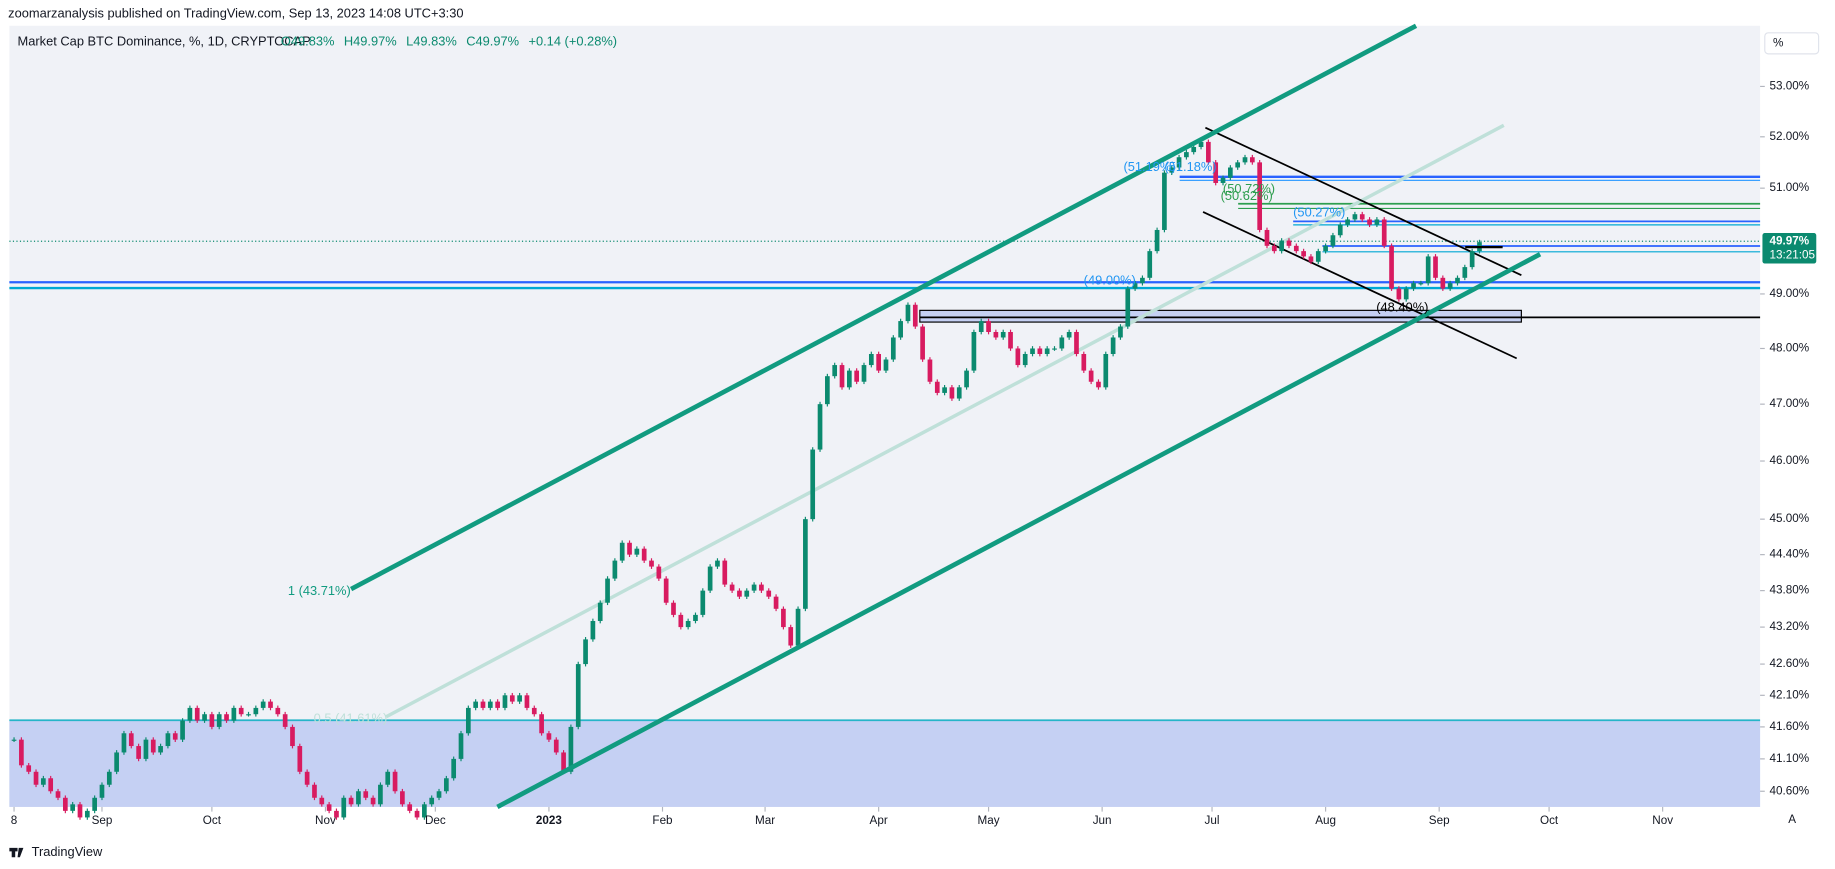  I want to click on scale-button-label: %, so click(1778, 42).